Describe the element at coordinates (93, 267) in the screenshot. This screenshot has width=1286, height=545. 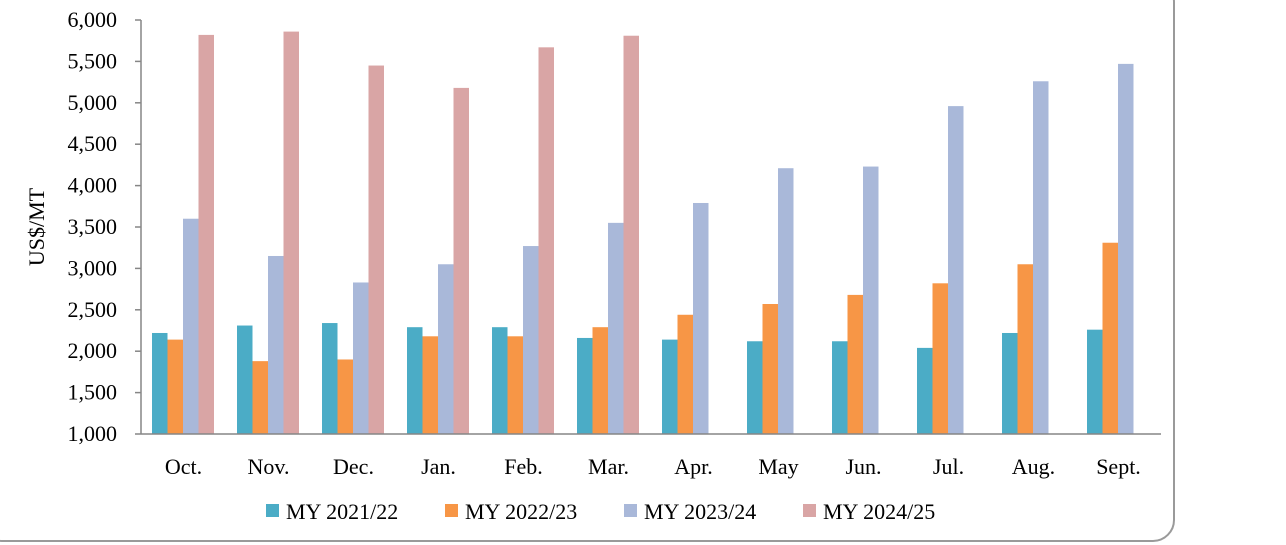
I see `y-tick-label: 3,000` at that location.